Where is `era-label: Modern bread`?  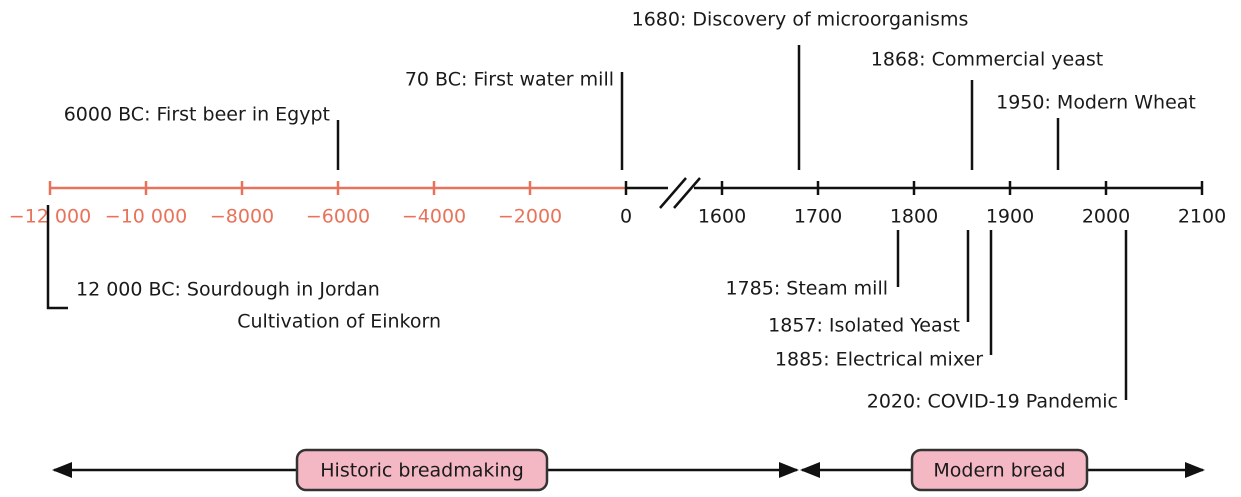 era-label: Modern bread is located at coordinates (999, 471).